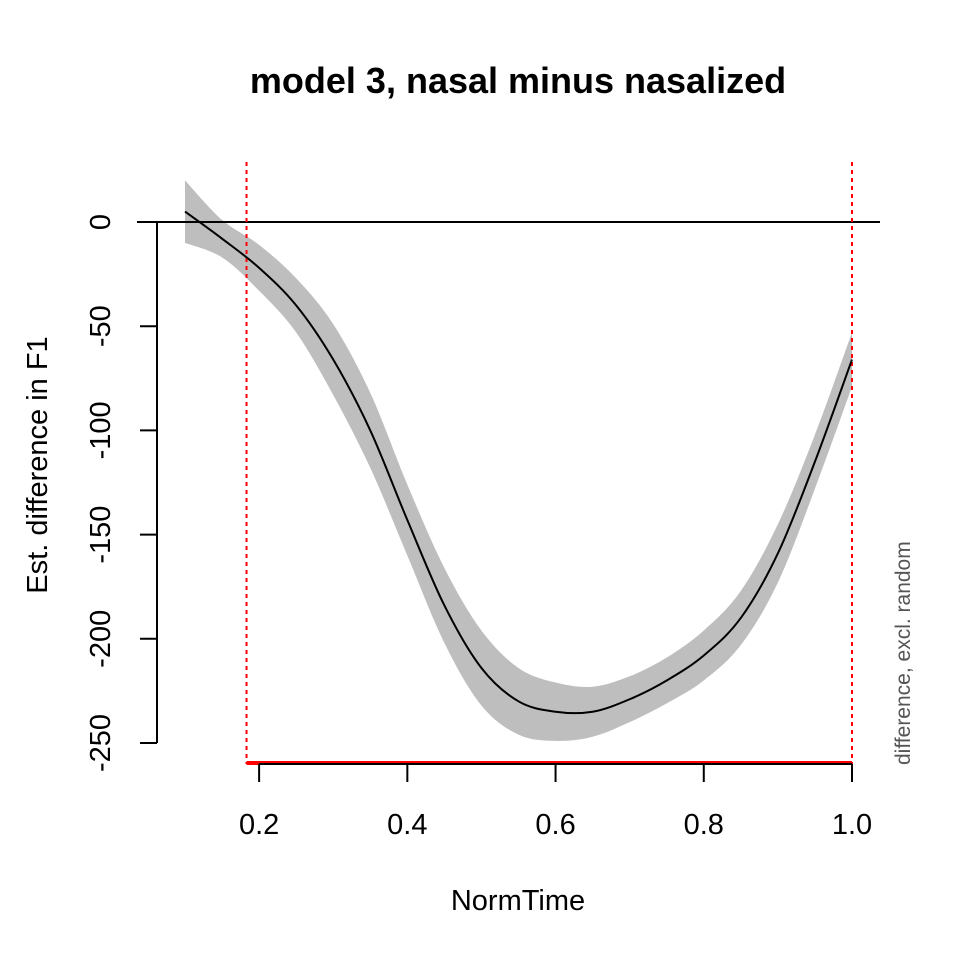  I want to click on y-tick-label: -100, so click(101, 430).